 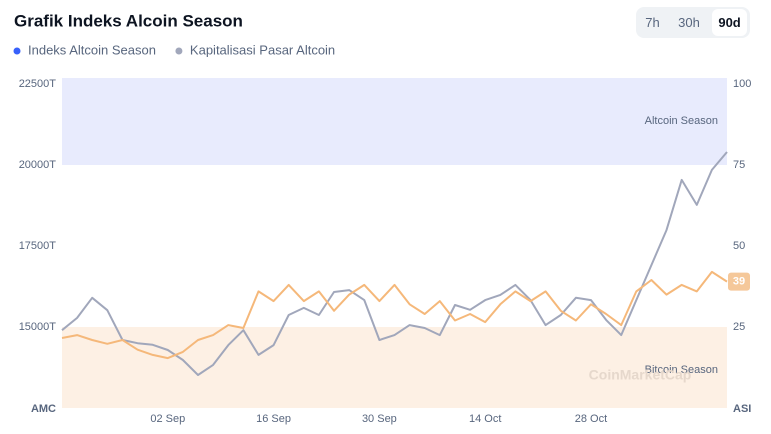 I want to click on range-tab: 7h, so click(x=652, y=22).